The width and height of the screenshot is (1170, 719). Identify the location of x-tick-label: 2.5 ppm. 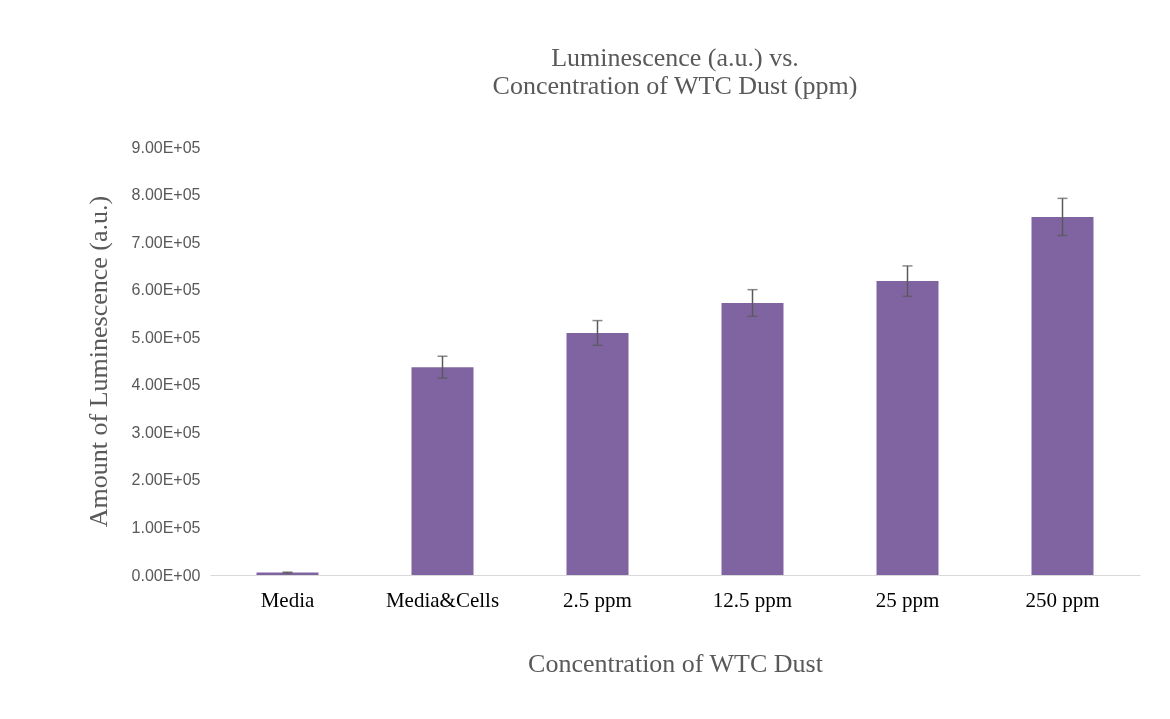
(597, 599).